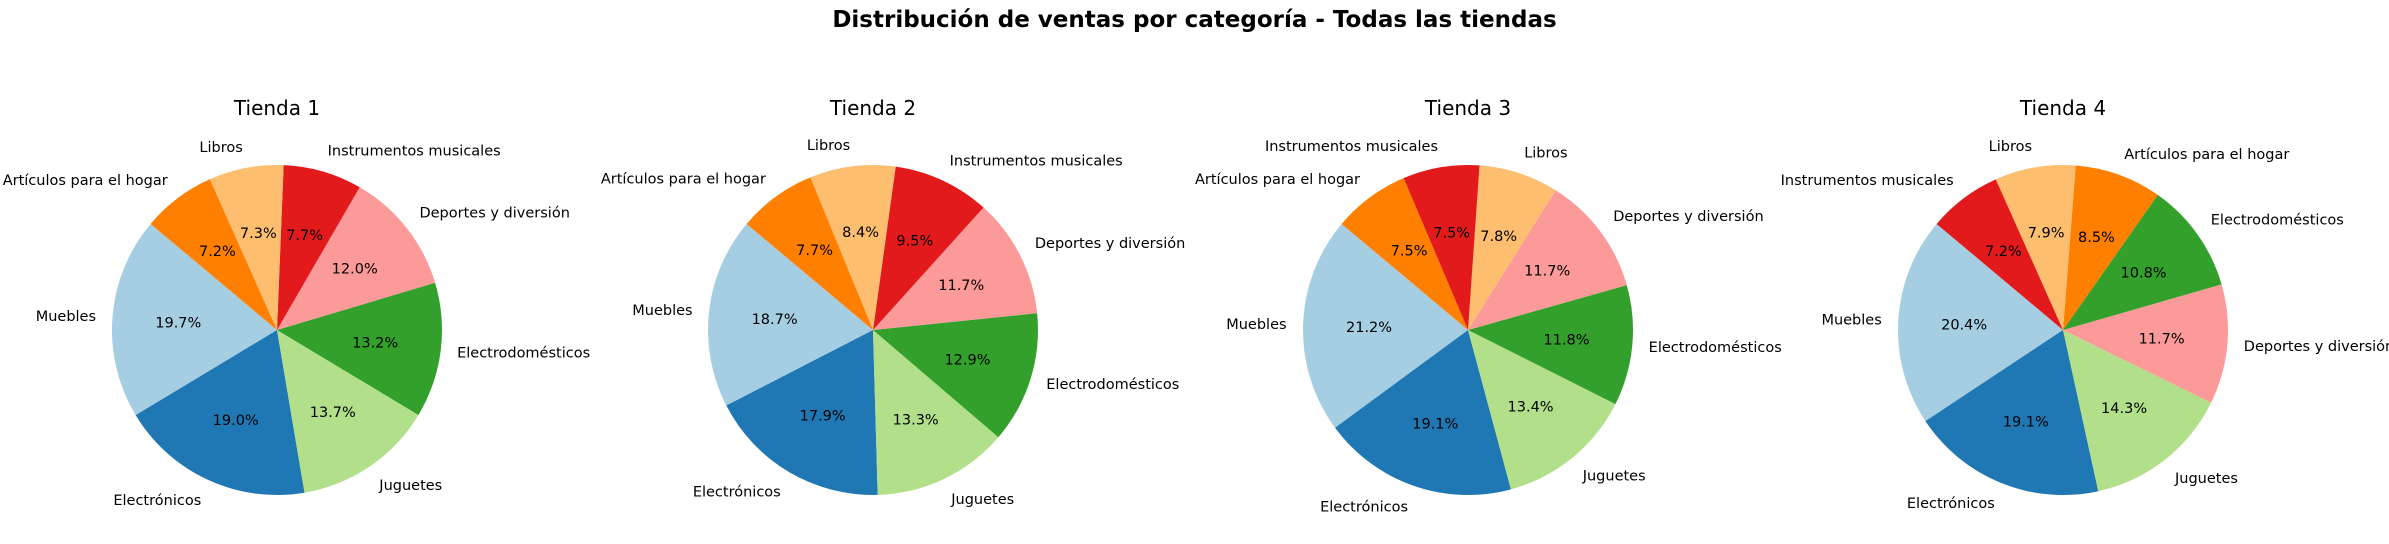  Describe the element at coordinates (2144, 274) in the screenshot. I see `pie-percent-label: 10.8%` at that location.